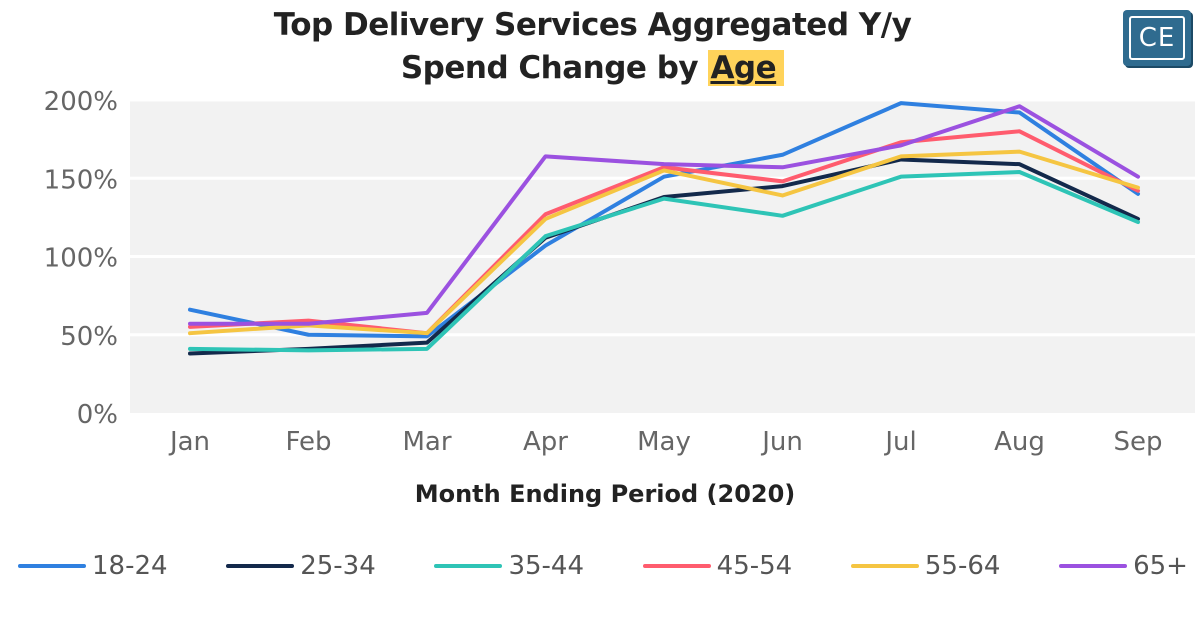  Describe the element at coordinates (754, 566) in the screenshot. I see `legend-label: 45-54` at that location.